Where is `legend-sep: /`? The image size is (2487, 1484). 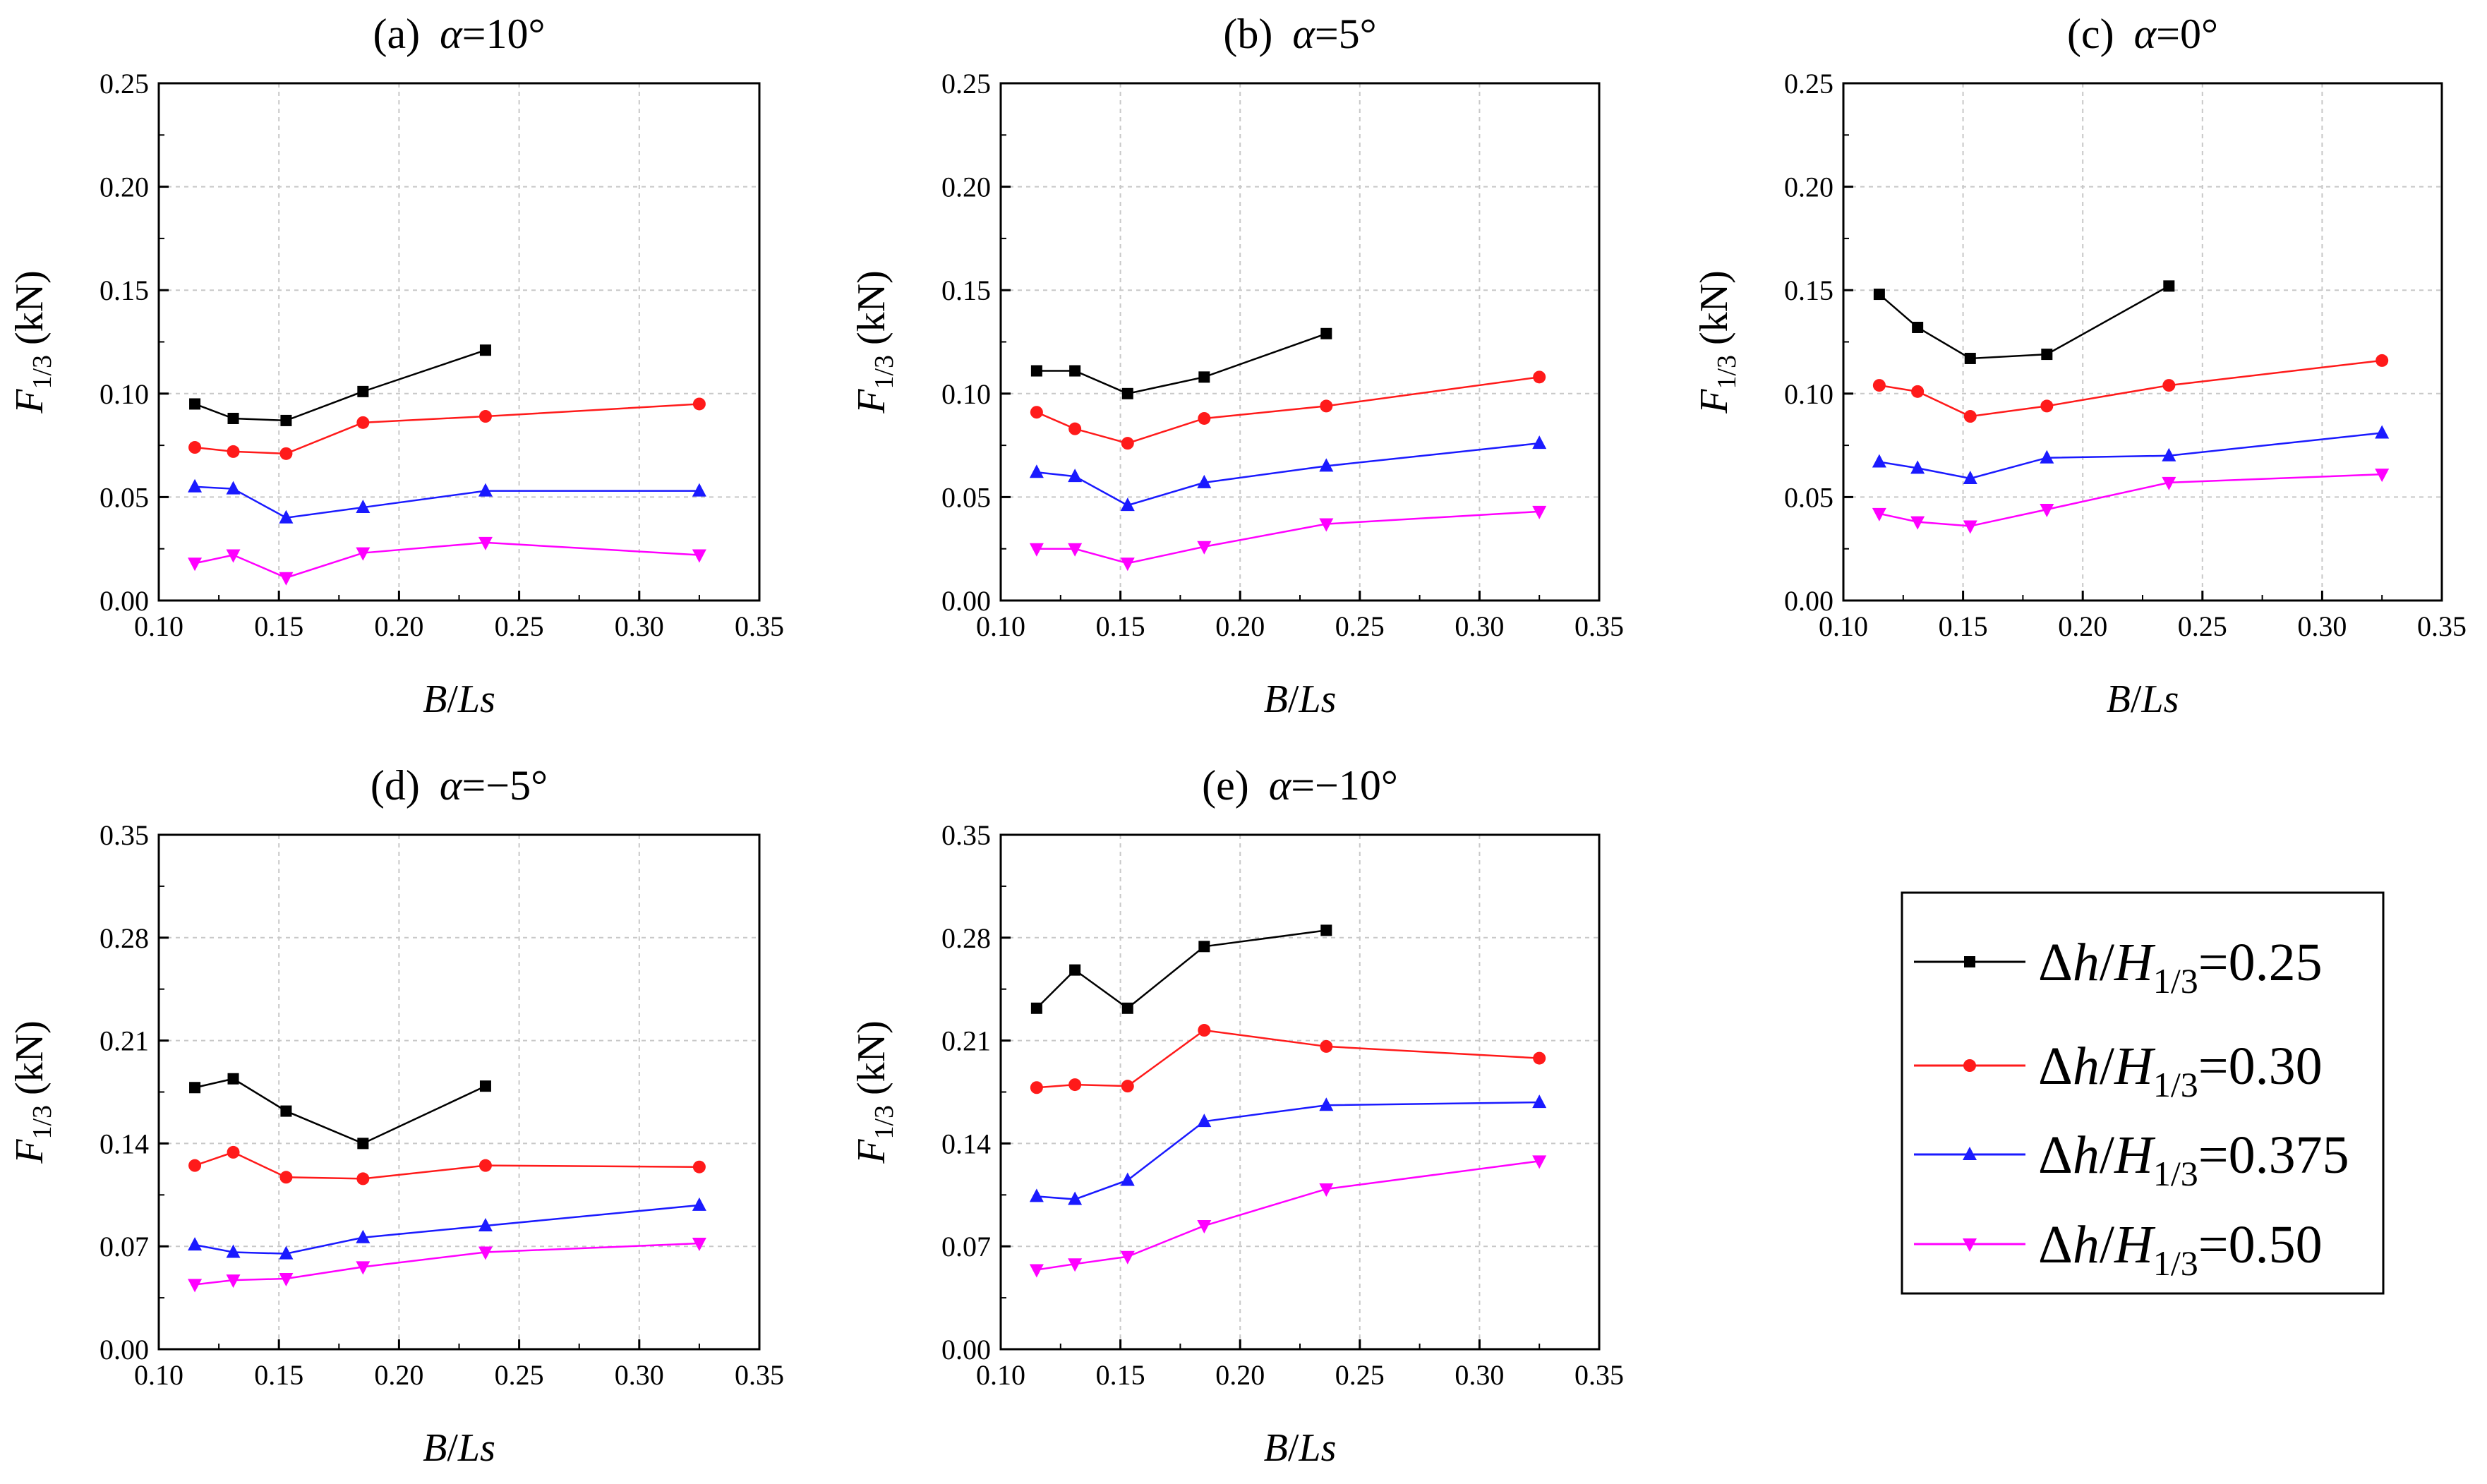
legend-sep: / is located at coordinates (2107, 962).